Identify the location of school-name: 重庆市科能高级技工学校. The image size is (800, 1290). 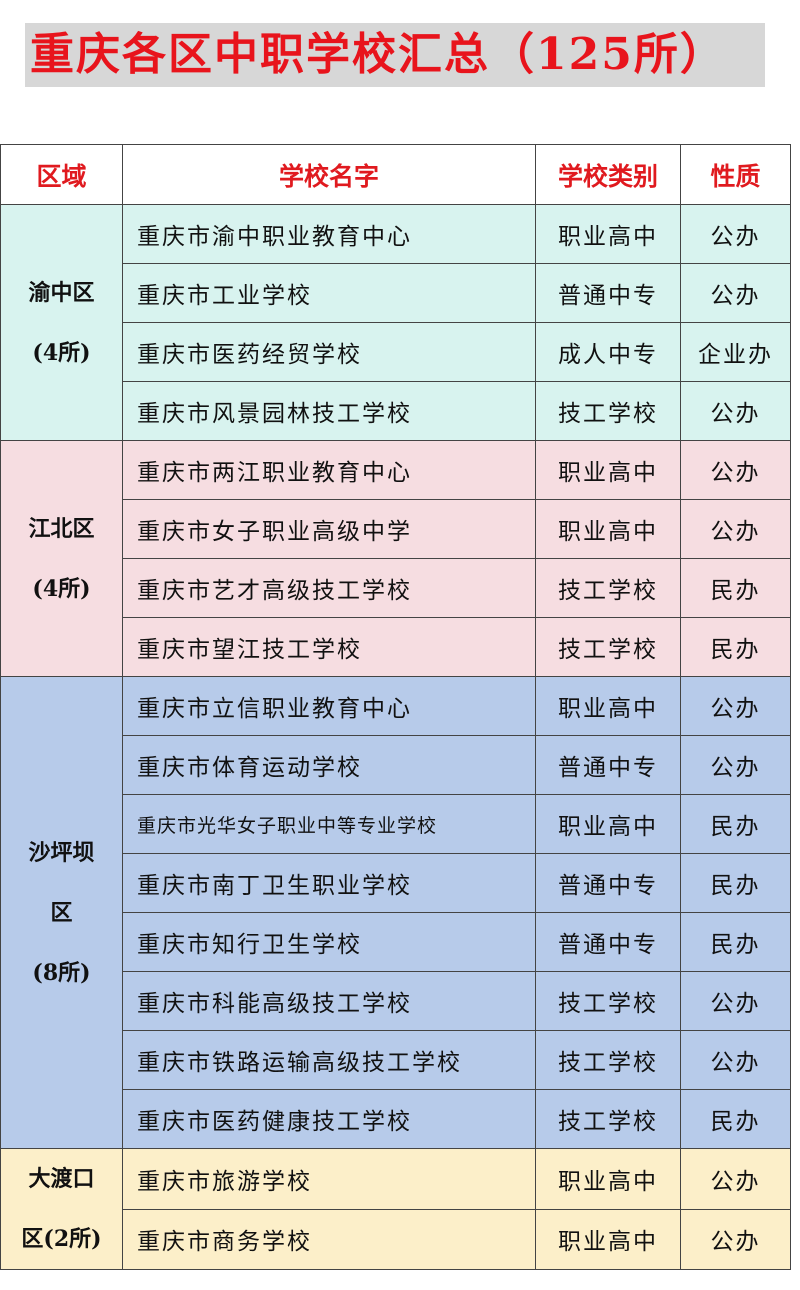
(329, 1001).